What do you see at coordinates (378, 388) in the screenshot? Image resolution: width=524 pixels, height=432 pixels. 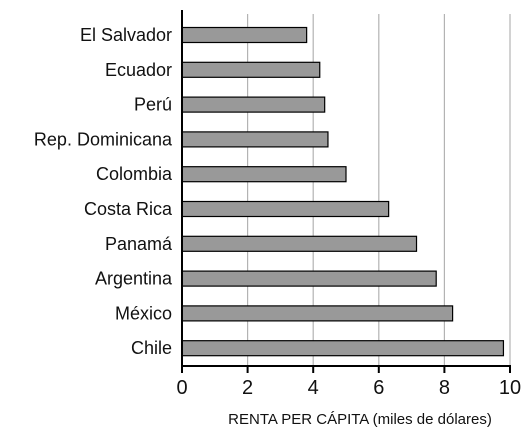 I see `x-tick-label-3: 6` at bounding box center [378, 388].